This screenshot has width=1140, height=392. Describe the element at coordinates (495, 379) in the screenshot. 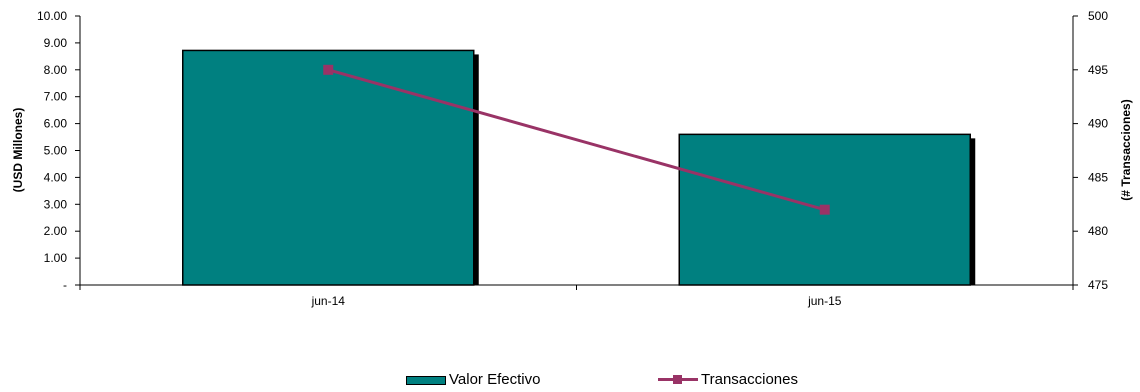

I see `legend-bar-label: Valor Efectivo` at that location.